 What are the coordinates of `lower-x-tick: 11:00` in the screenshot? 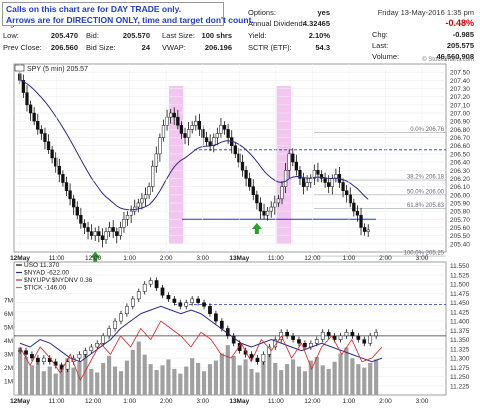 It's located at (57, 401).